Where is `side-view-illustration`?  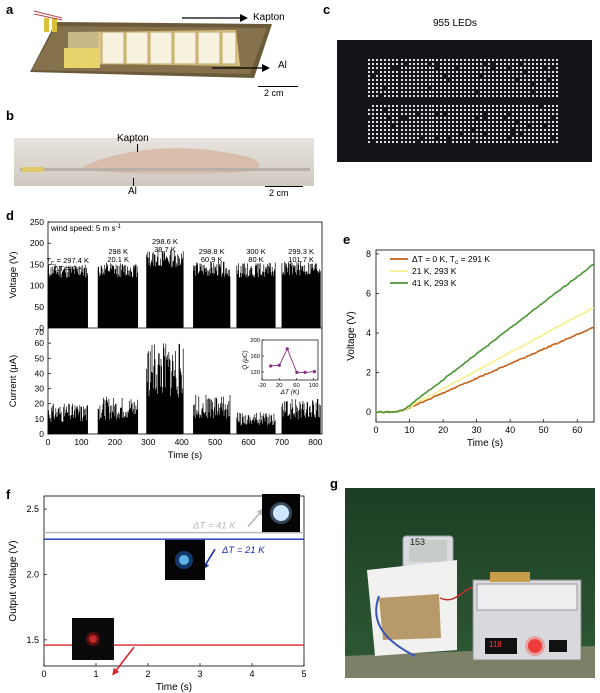
side-view-illustration is located at coordinates (164, 162).